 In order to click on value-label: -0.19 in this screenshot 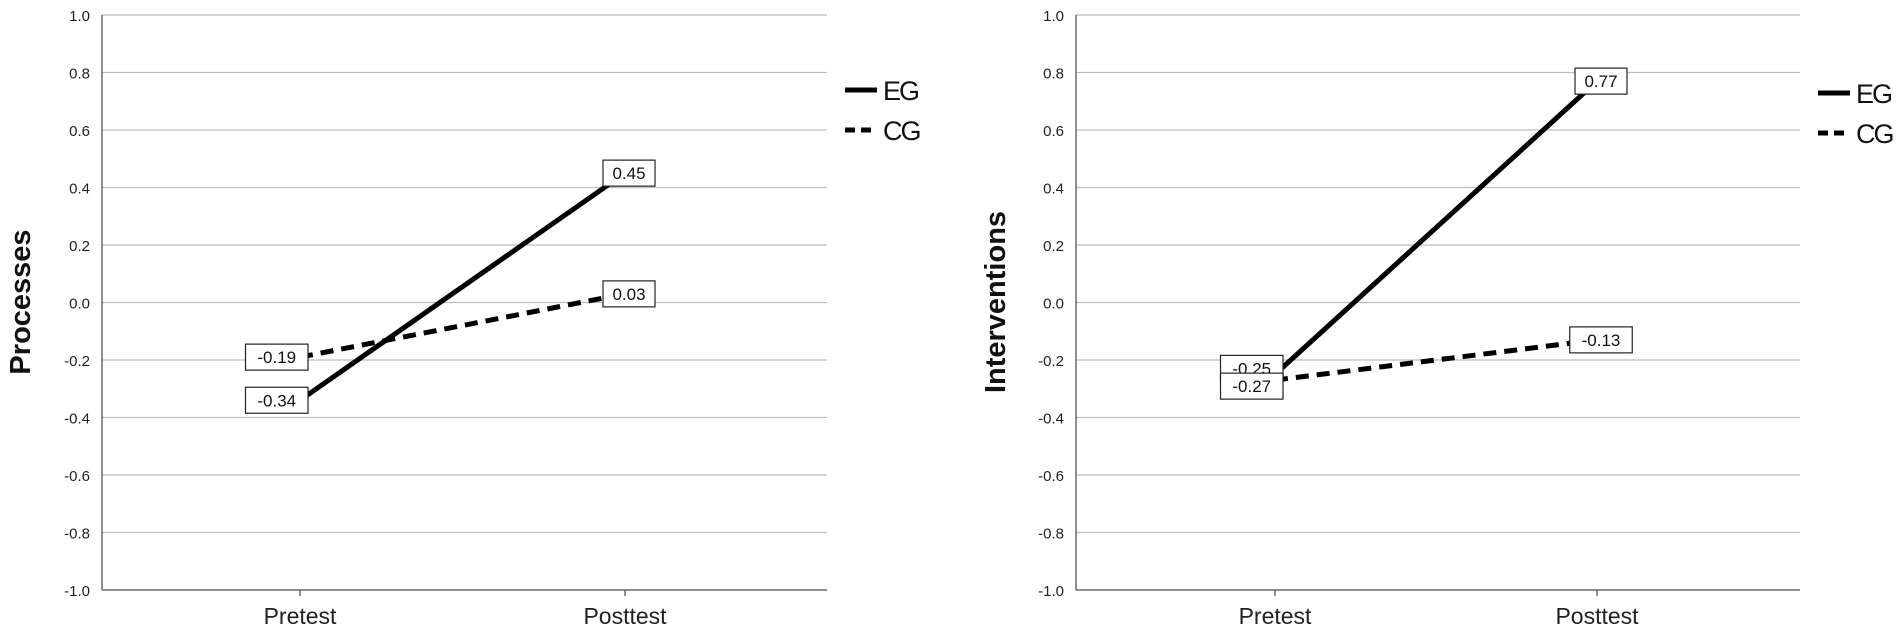, I will do `click(276, 357)`.